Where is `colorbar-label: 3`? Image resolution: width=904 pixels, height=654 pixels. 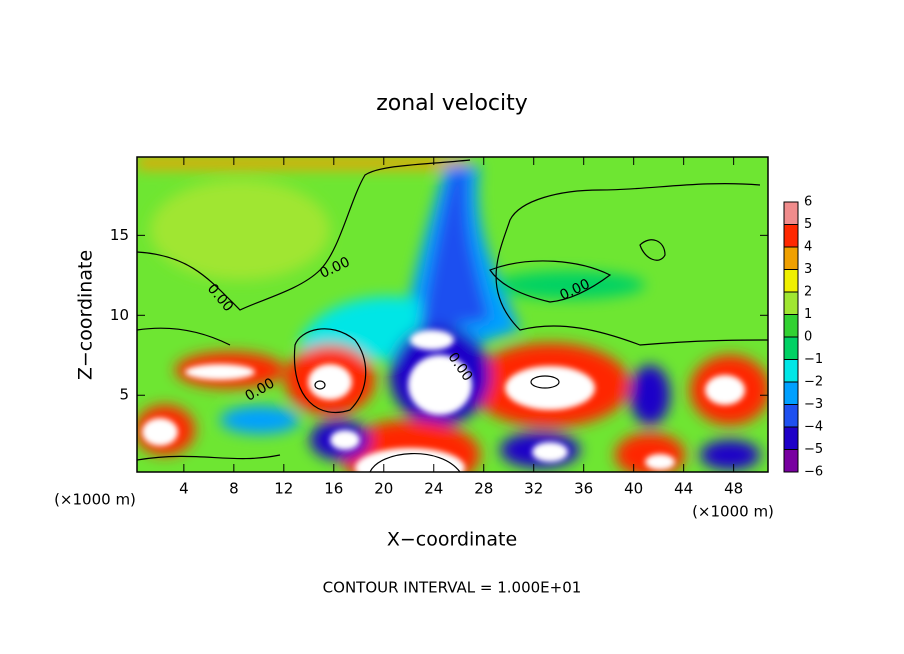 colorbar-label: 3 is located at coordinates (808, 269).